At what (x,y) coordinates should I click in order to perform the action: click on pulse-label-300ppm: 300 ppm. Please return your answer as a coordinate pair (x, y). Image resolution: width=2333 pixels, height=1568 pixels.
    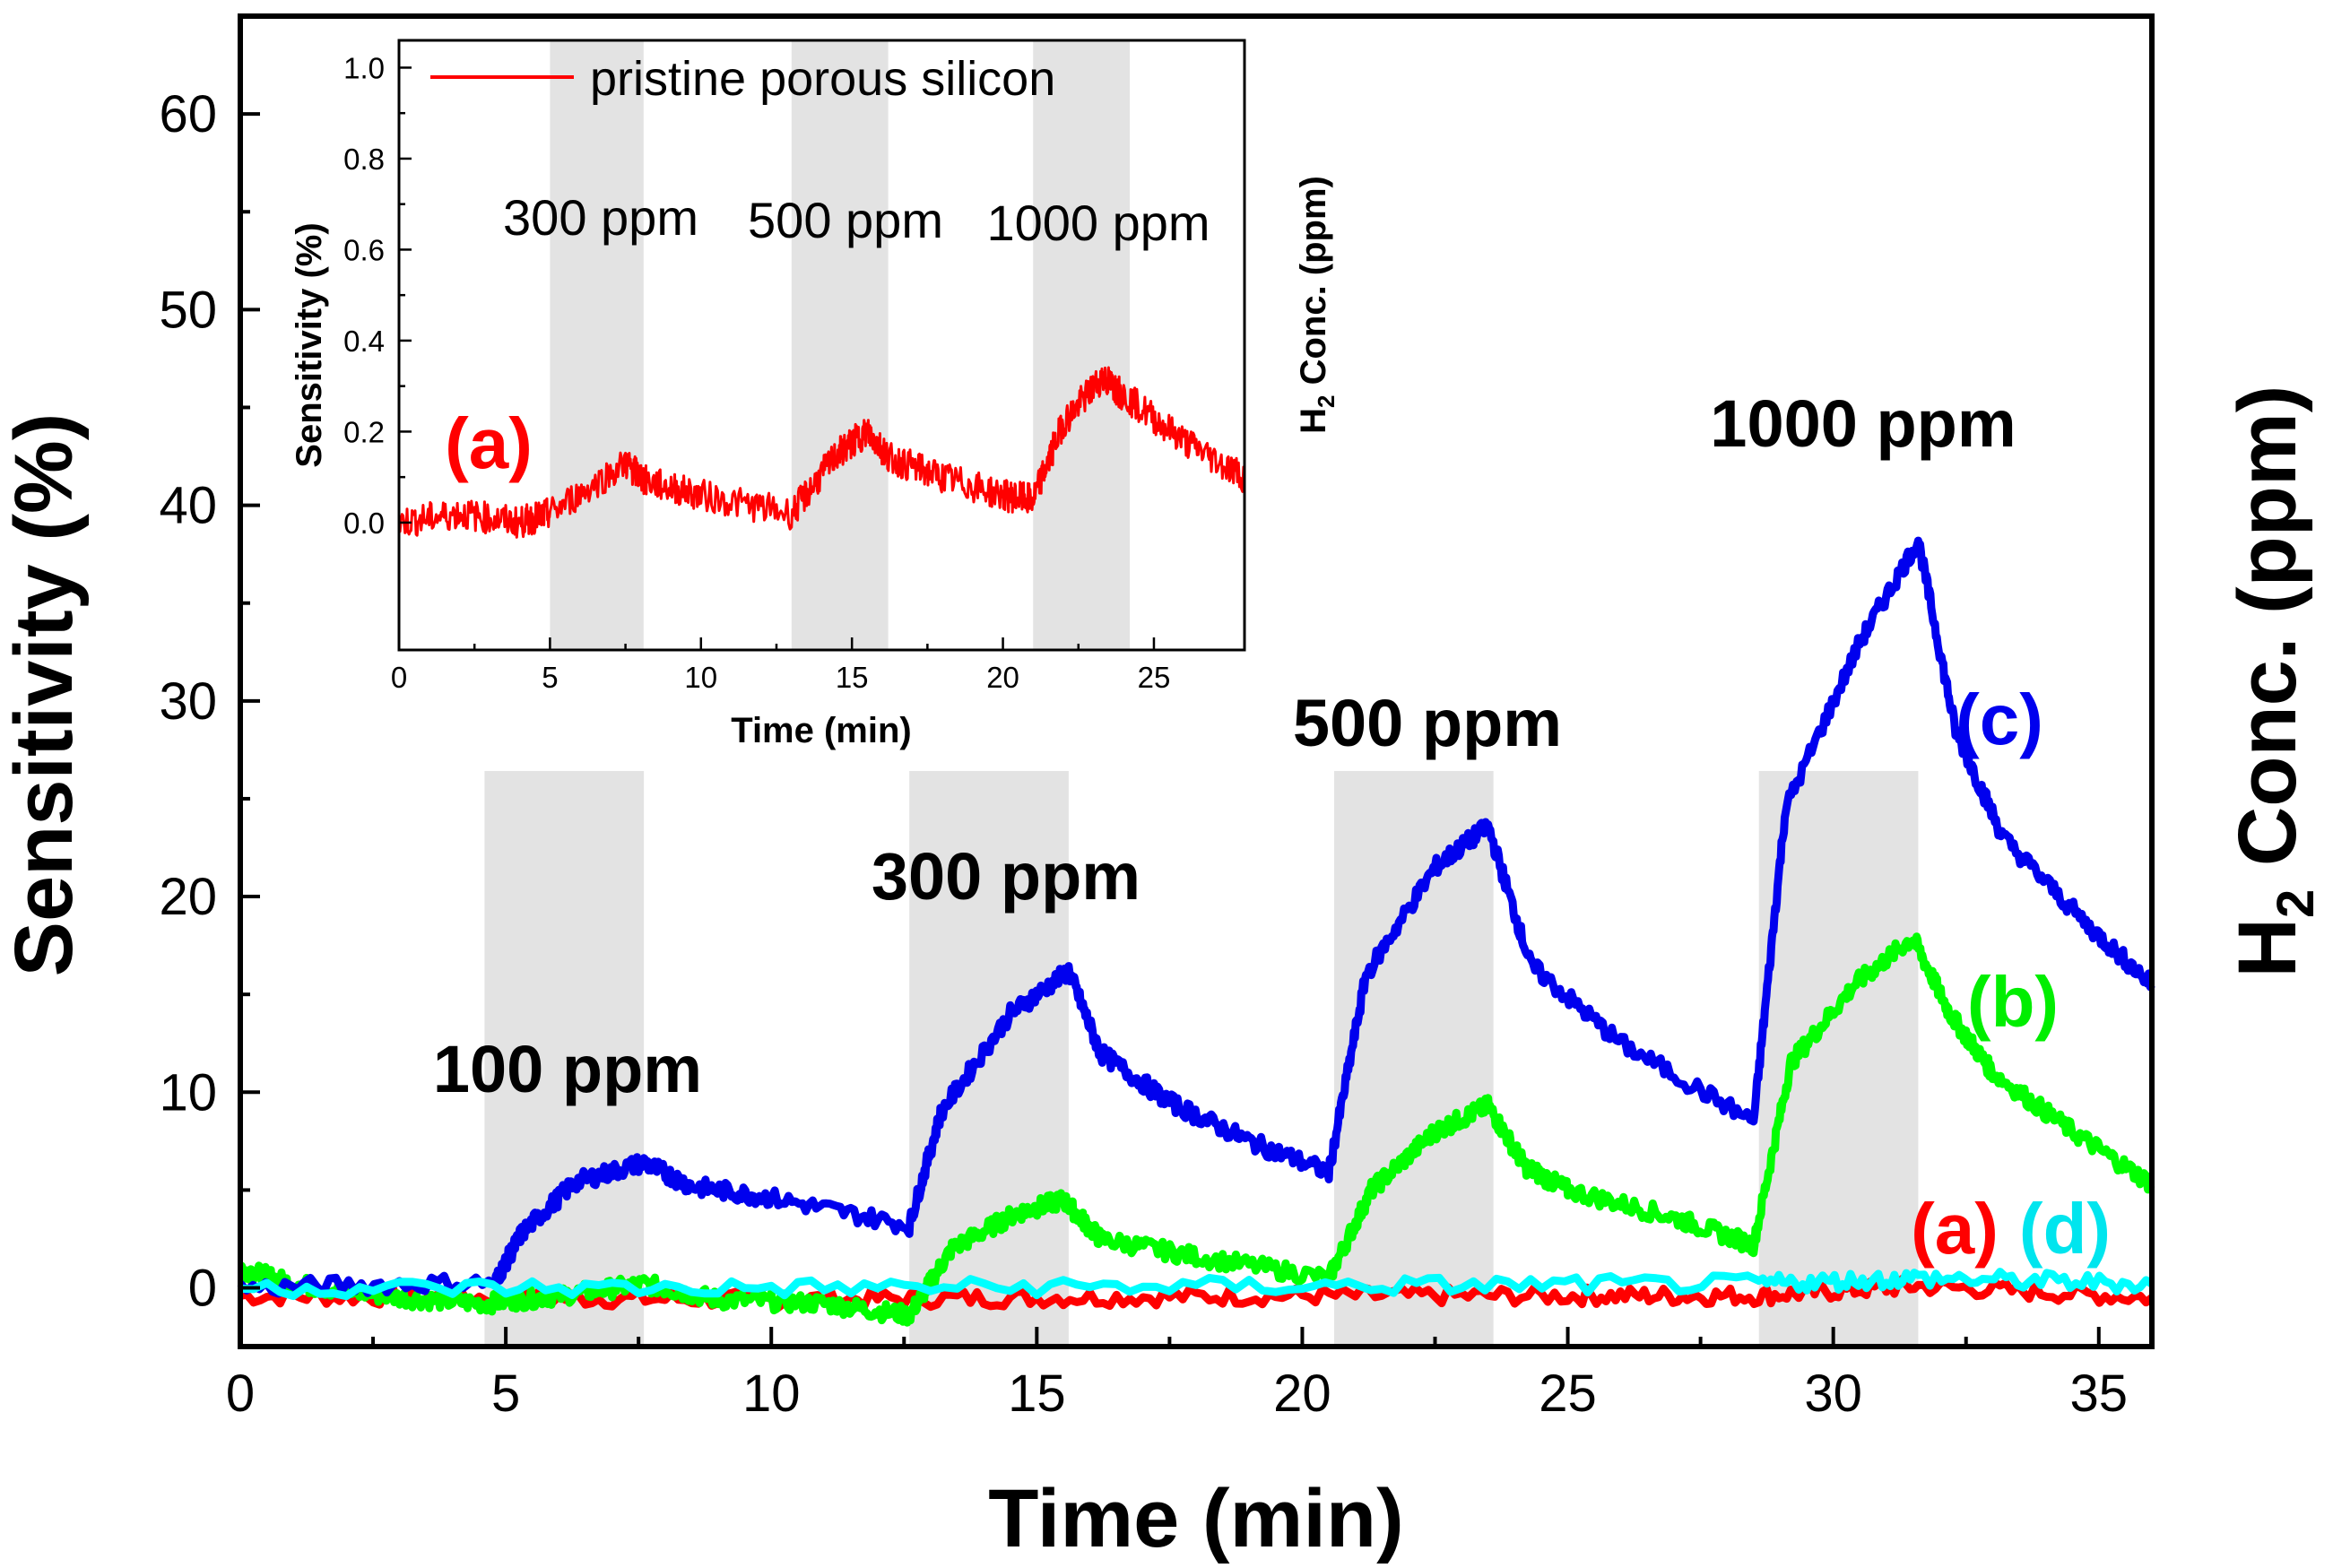
    Looking at the image, I should click on (1006, 876).